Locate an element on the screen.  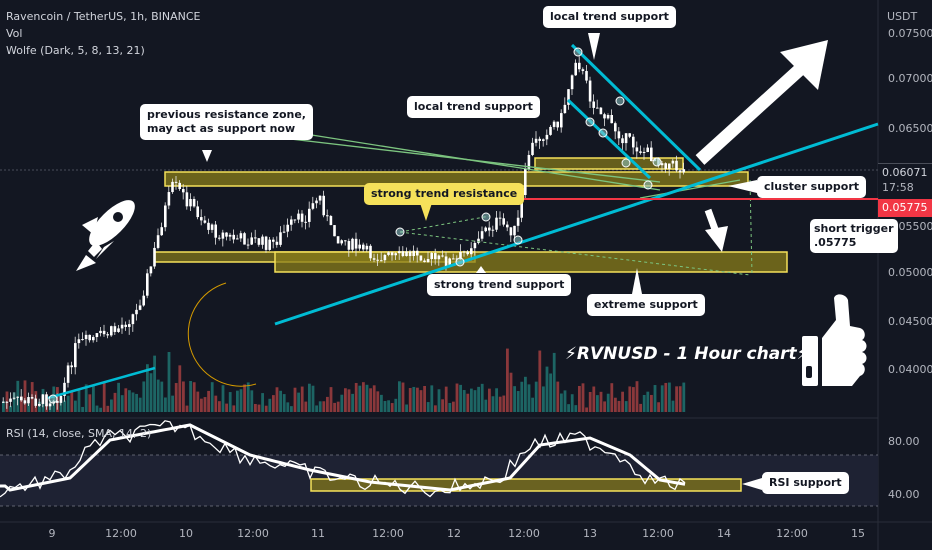
pointer-strong-resistance is located at coordinates (426, 212).